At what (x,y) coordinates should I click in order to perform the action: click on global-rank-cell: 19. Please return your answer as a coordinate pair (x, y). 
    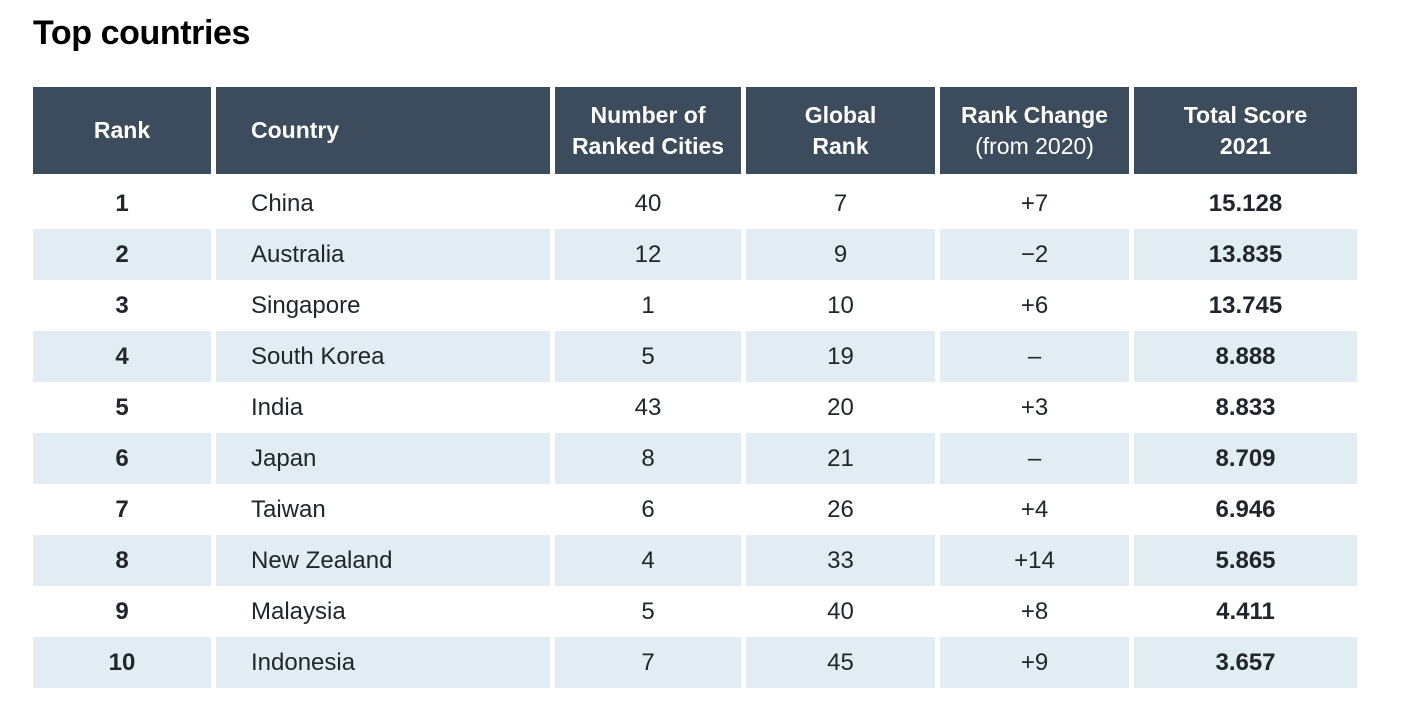
    Looking at the image, I should click on (840, 356).